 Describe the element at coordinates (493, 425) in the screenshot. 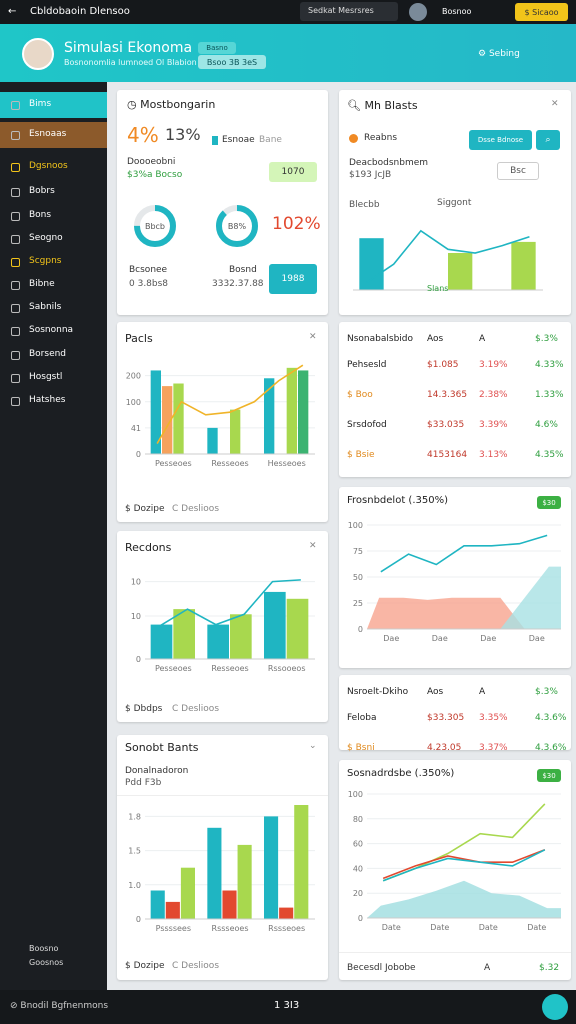

I see `table-cell: 3.39%` at that location.